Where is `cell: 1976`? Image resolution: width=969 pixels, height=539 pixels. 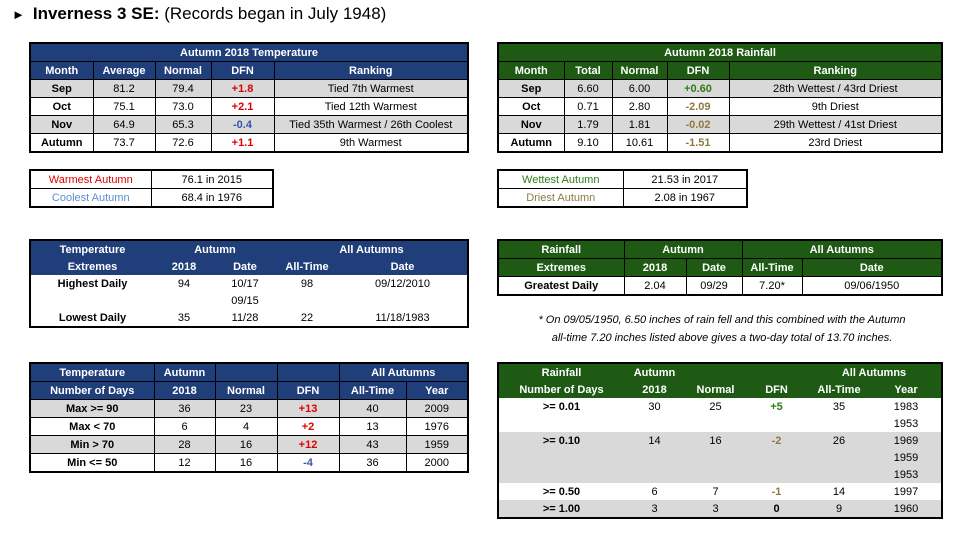 cell: 1976 is located at coordinates (437, 426).